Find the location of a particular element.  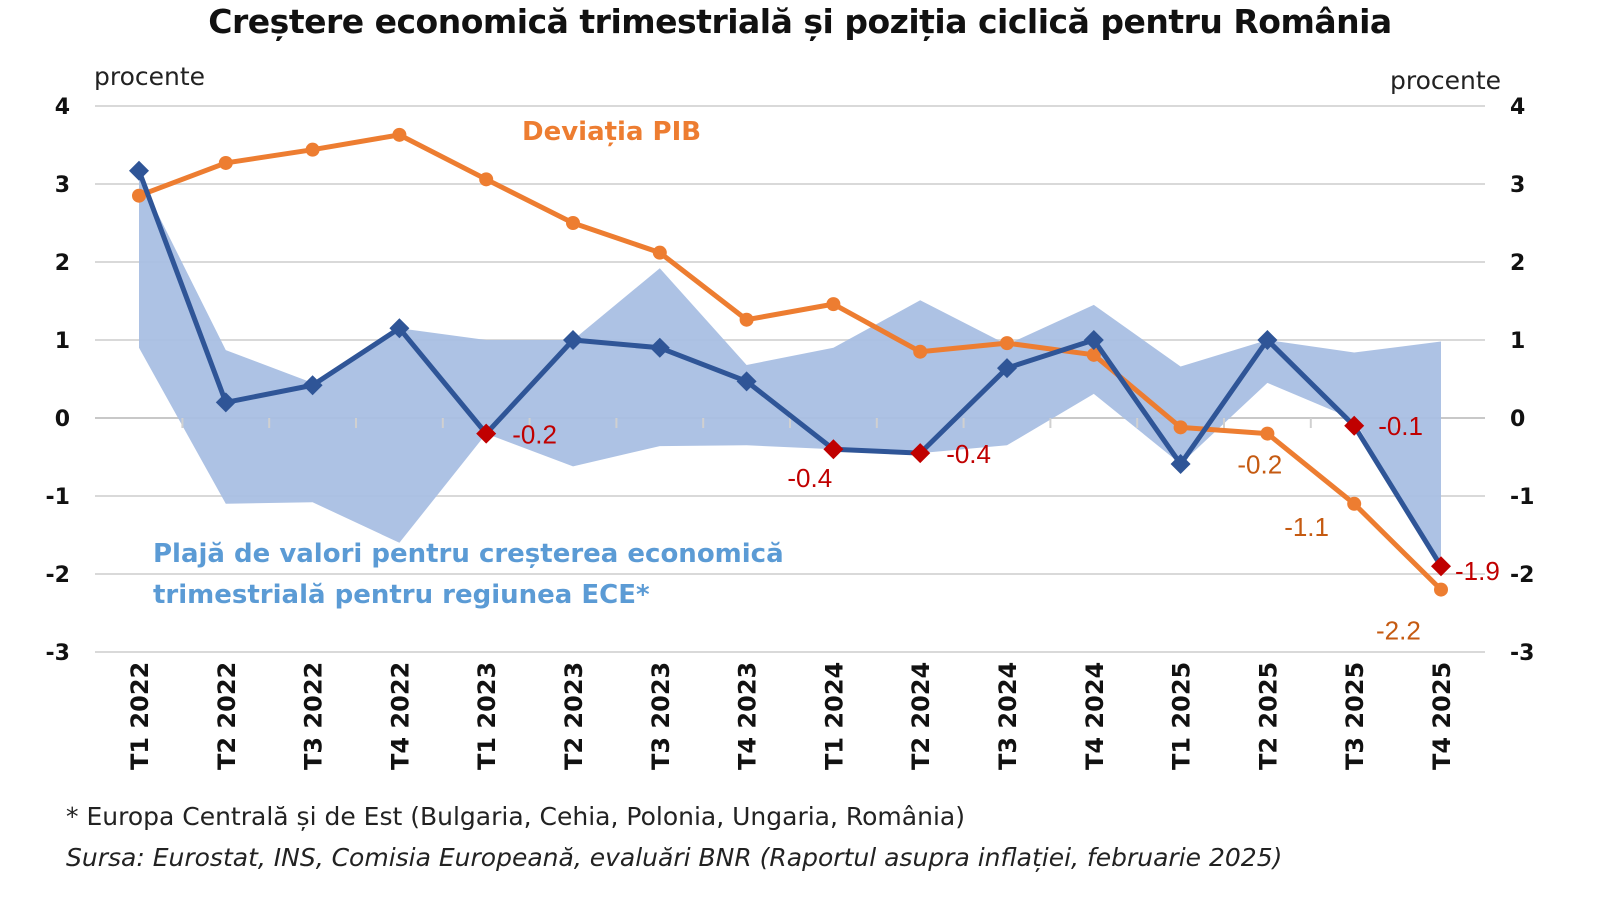

x-tick-label: T2 2024 is located at coordinates (921, 716).